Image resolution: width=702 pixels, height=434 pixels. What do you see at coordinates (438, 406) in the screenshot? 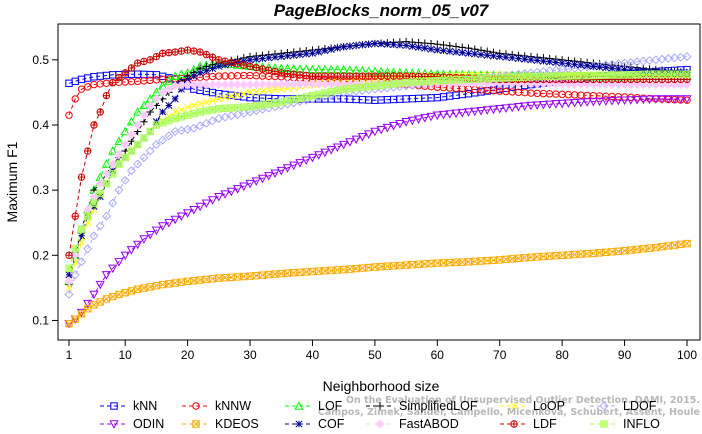
I see `legend-label: SimplifiedLOF` at bounding box center [438, 406].